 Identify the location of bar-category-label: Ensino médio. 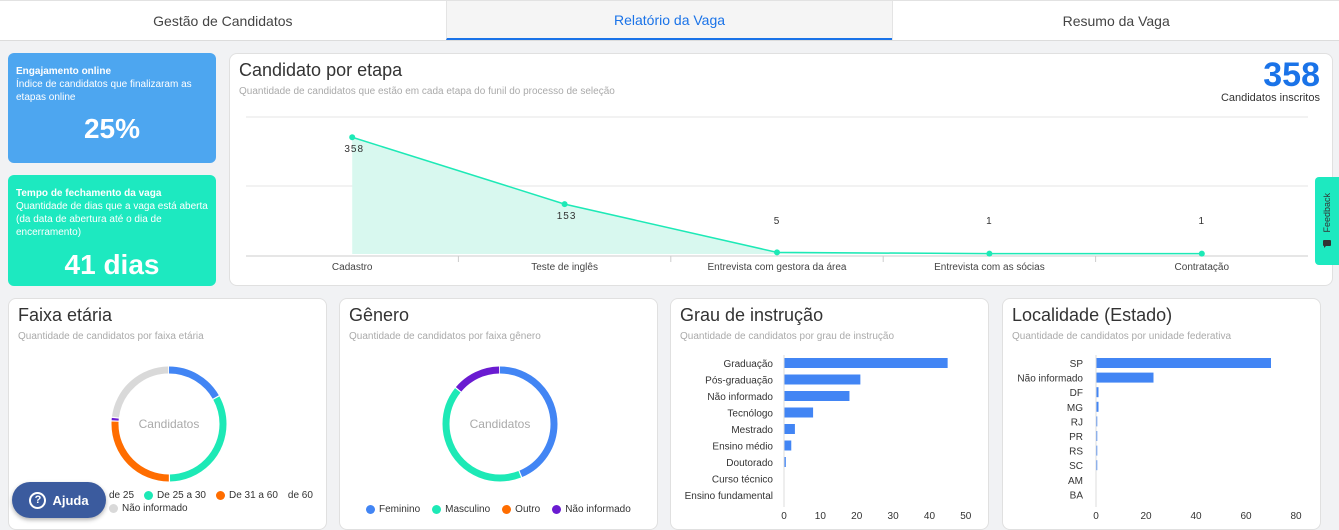
(742, 447).